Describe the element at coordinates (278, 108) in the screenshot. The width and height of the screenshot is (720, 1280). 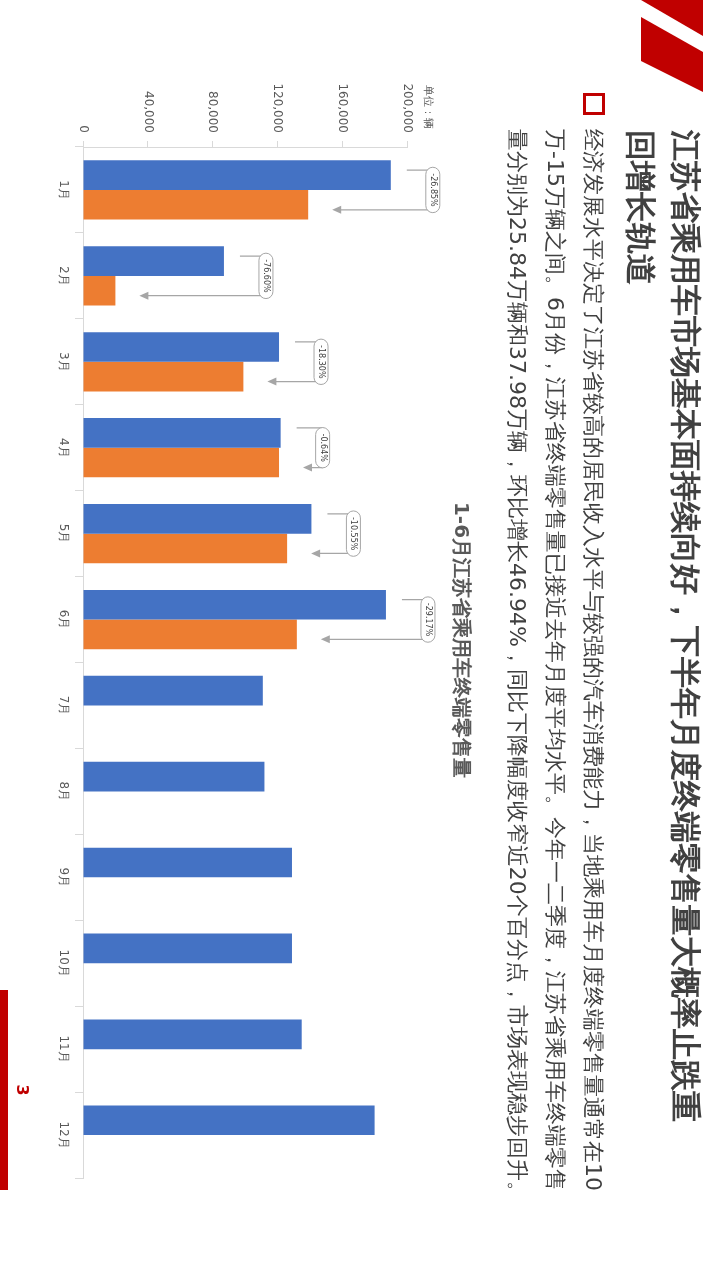
I see `x-tick-label: 120,000` at that location.